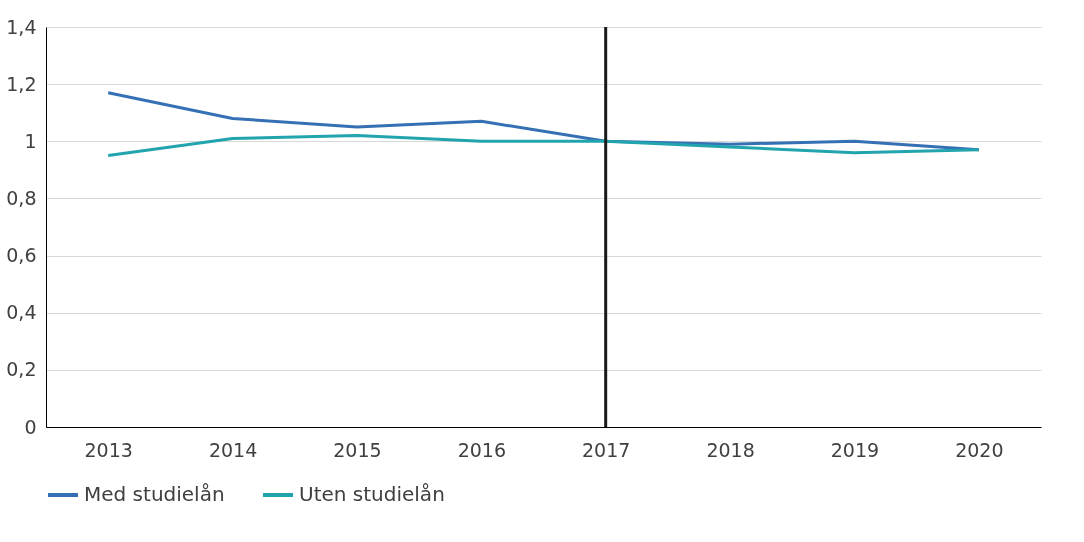 This screenshot has width=1084, height=542. I want to click on y-tick-label: 0,4, so click(21, 312).